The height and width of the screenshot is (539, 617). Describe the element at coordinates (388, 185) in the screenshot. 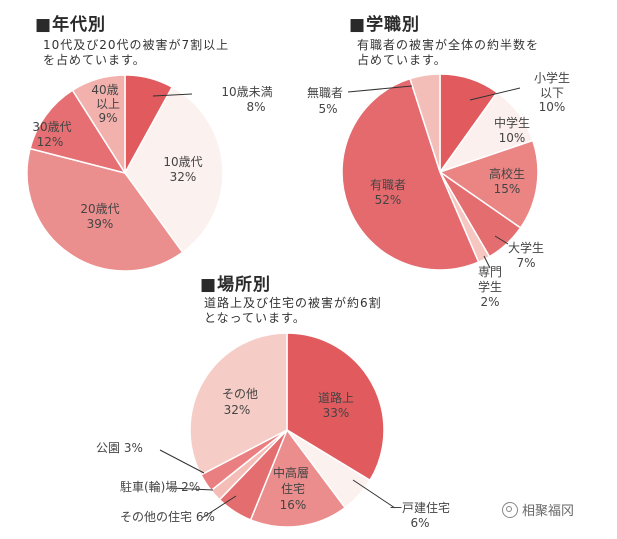

I see `pie-label-1-5: 有職者` at that location.